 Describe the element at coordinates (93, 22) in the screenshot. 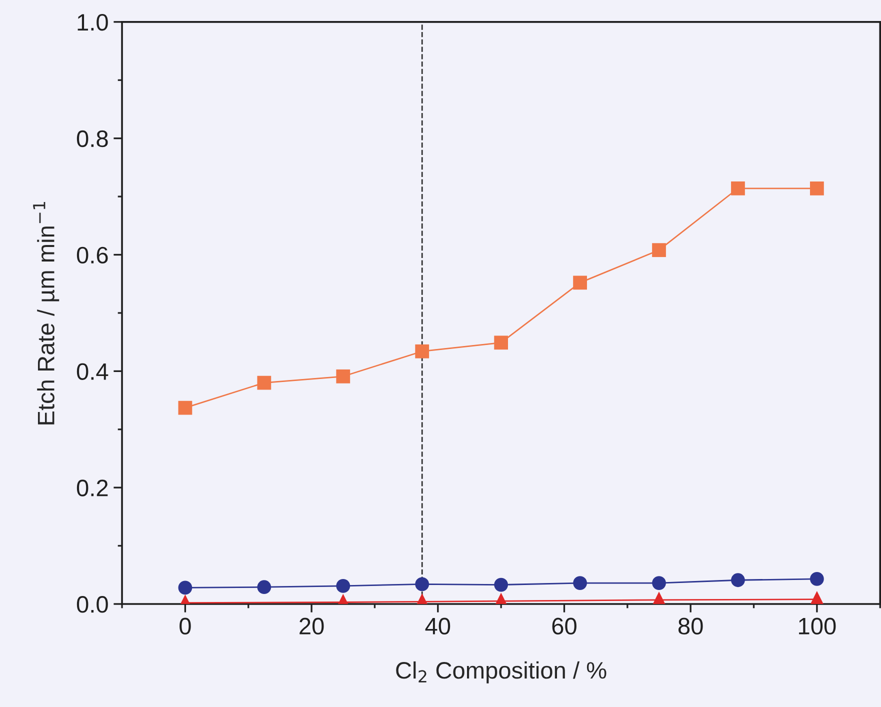

I see `y-tick-label: 1.0` at that location.